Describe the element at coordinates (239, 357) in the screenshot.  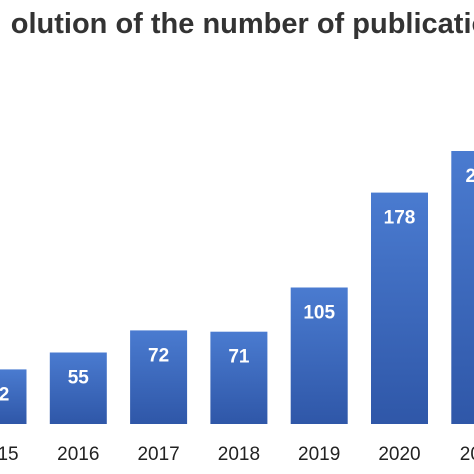
I see `data-label-2018: 71` at that location.